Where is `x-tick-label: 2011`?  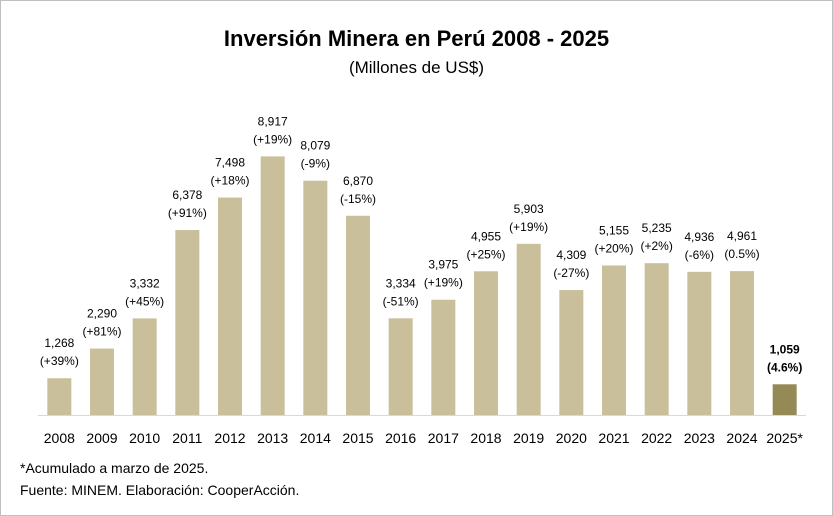 x-tick-label: 2011 is located at coordinates (187, 438).